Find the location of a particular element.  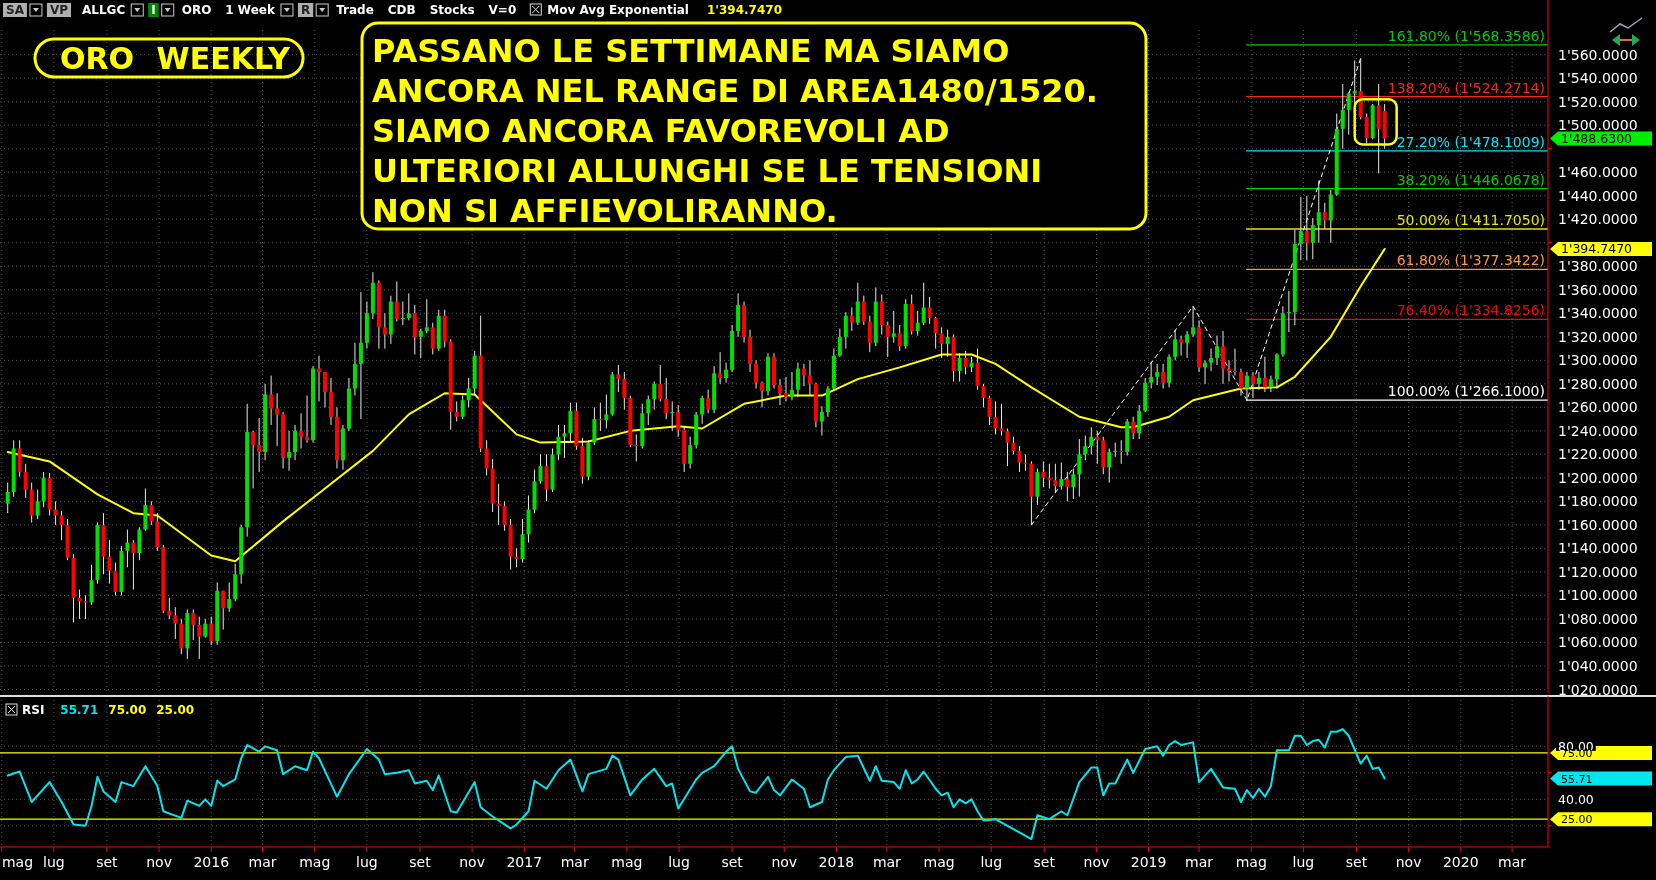

text: CDB is located at coordinates (401, 10).